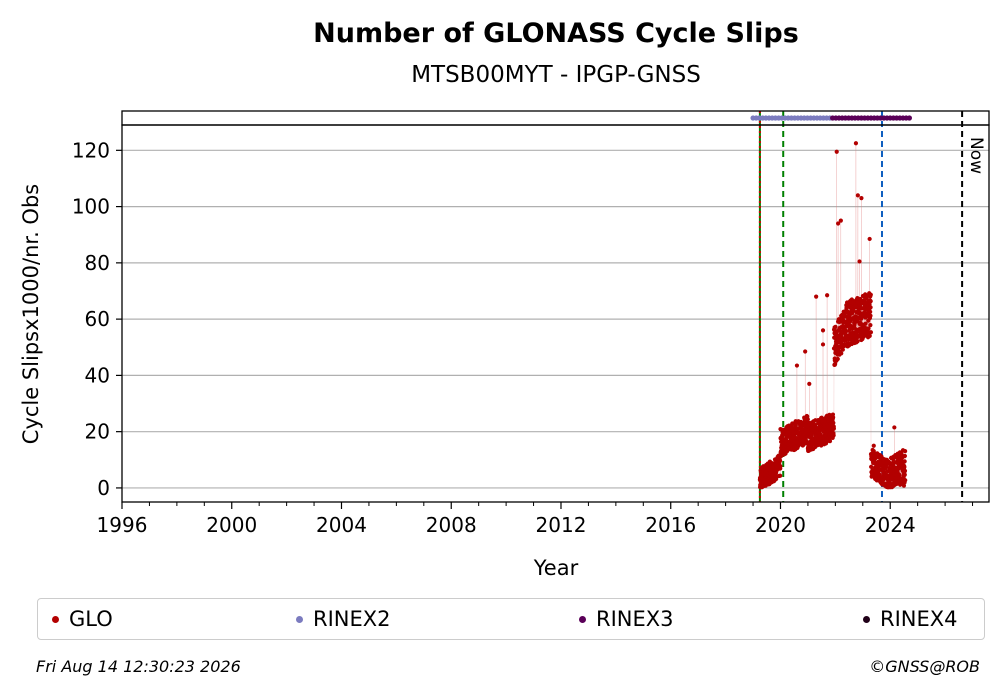  Describe the element at coordinates (582, 619) in the screenshot. I see `legend-marker-rinex3` at that location.